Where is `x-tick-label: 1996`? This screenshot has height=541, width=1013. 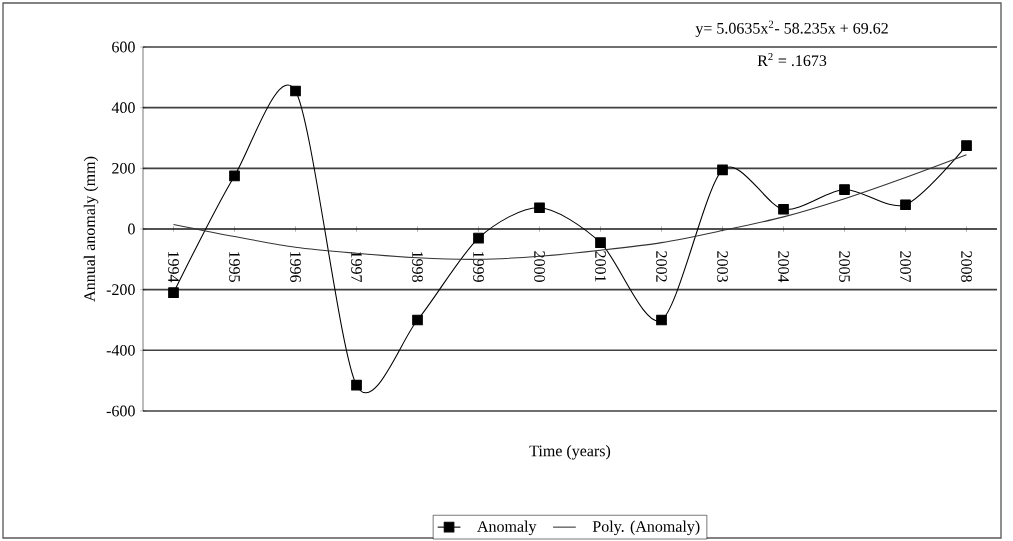 x-tick-label: 1996 is located at coordinates (295, 267).